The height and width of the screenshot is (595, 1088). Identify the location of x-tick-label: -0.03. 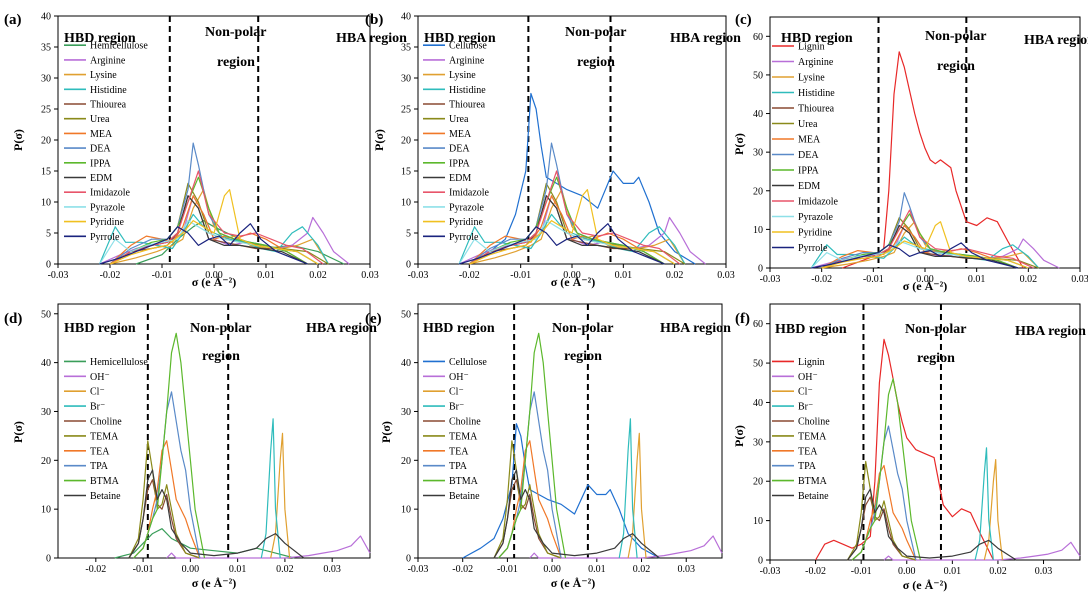
(770, 279).